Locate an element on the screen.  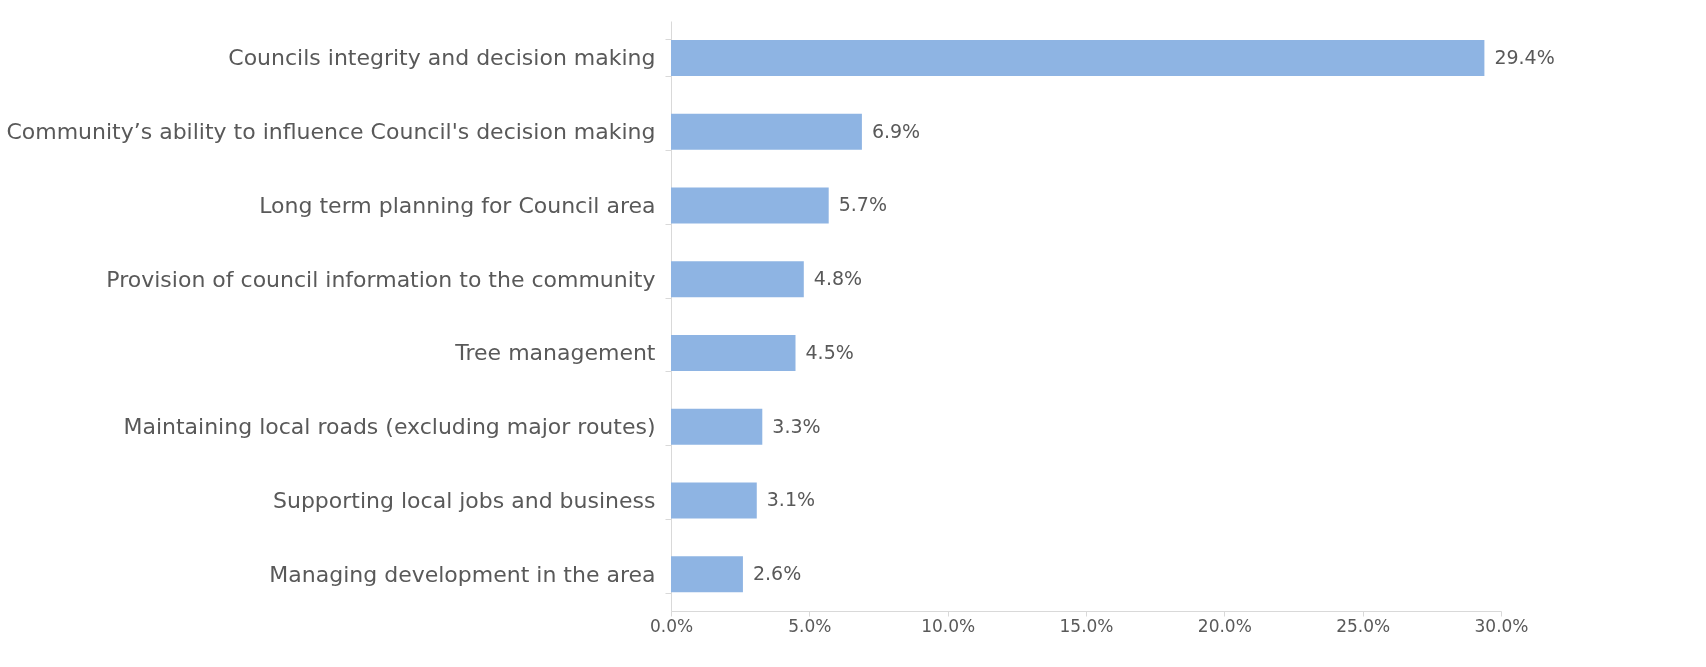
data-label: 4.5% is located at coordinates (829, 351).